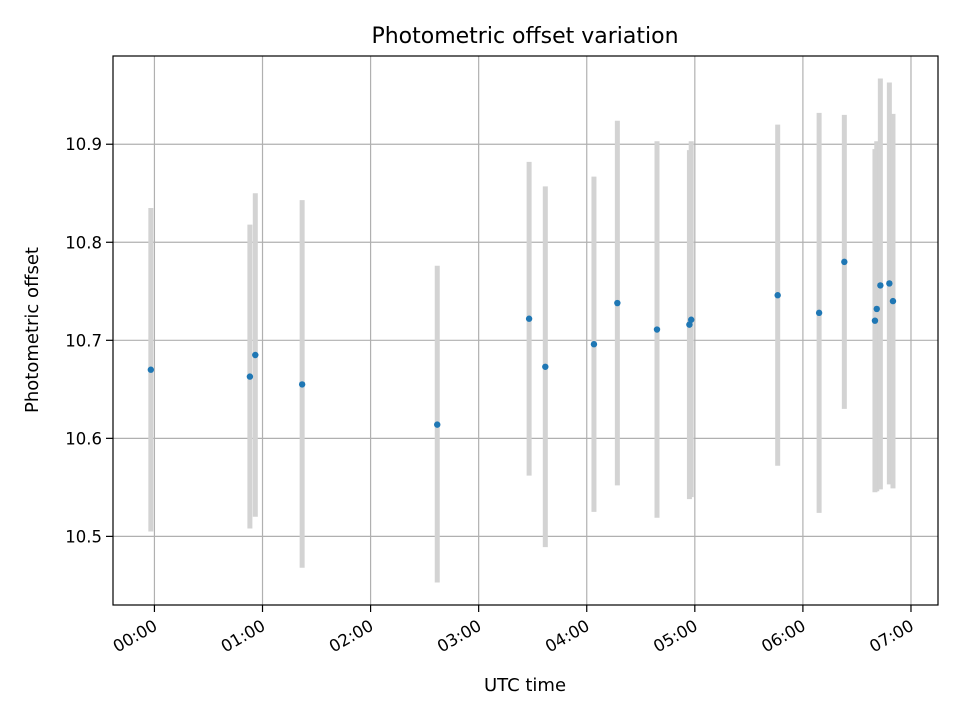  I want to click on y-axis-ticks: 10.5 10.6 10.7 10.8 10.9, so click(89, 340).